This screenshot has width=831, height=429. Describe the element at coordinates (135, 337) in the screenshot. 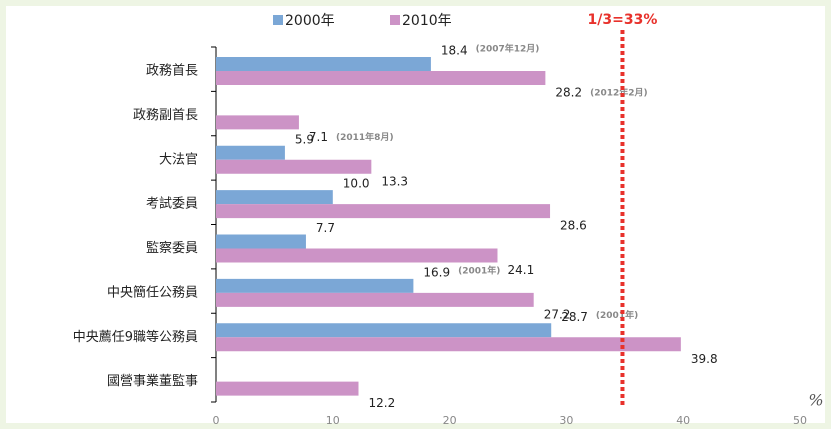

I see `y-tick-label: 中央薦任9職等公務員` at that location.